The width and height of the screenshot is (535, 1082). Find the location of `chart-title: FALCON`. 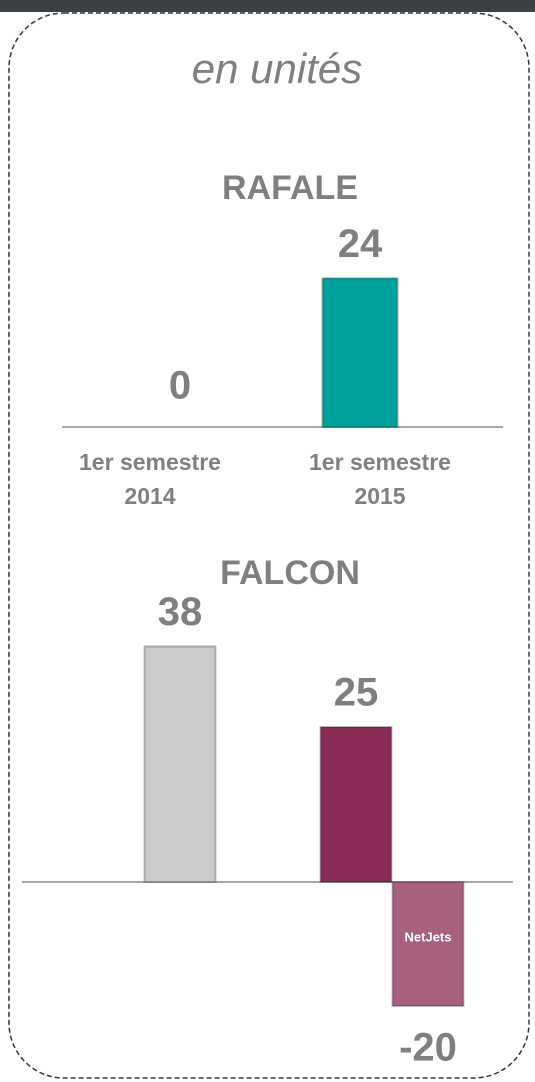

chart-title: FALCON is located at coordinates (290, 573).